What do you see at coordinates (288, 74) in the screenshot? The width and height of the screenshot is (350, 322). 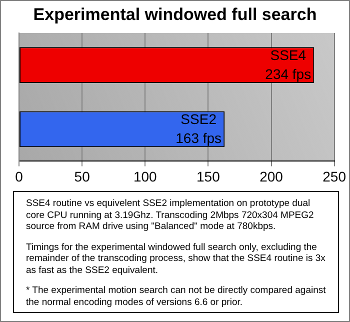 I see `data-label: 234 fps` at bounding box center [288, 74].